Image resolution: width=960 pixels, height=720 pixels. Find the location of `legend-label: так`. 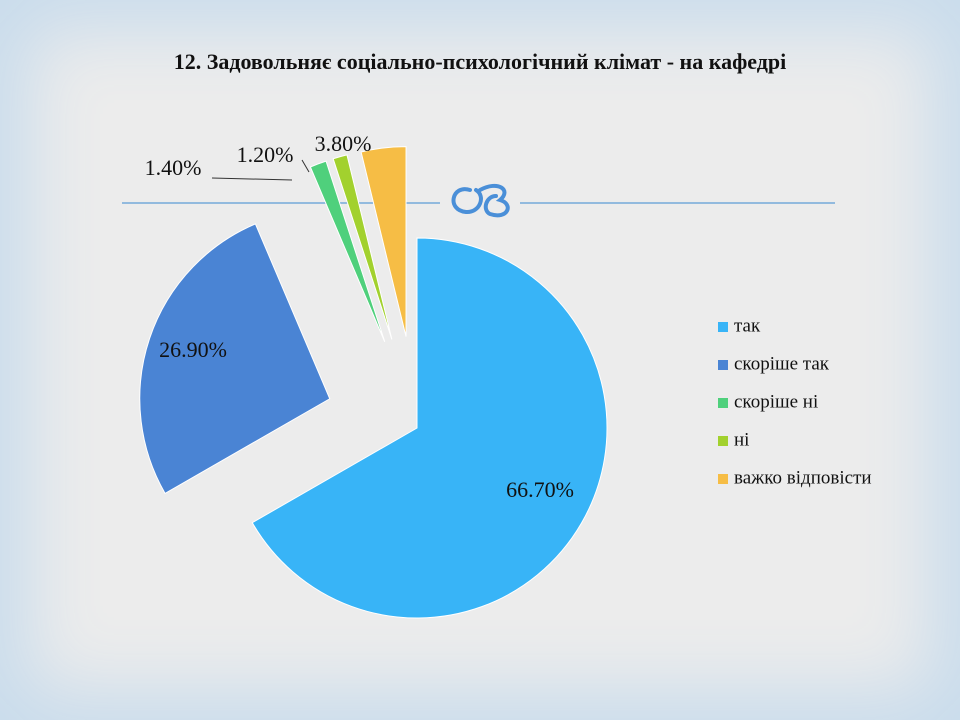

legend-label: так is located at coordinates (747, 325).